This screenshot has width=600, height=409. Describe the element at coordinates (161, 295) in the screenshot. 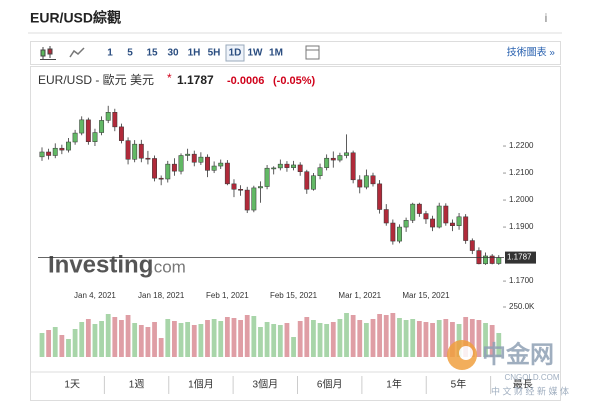

I see `x-tick-label: Jan 18, 2021` at that location.